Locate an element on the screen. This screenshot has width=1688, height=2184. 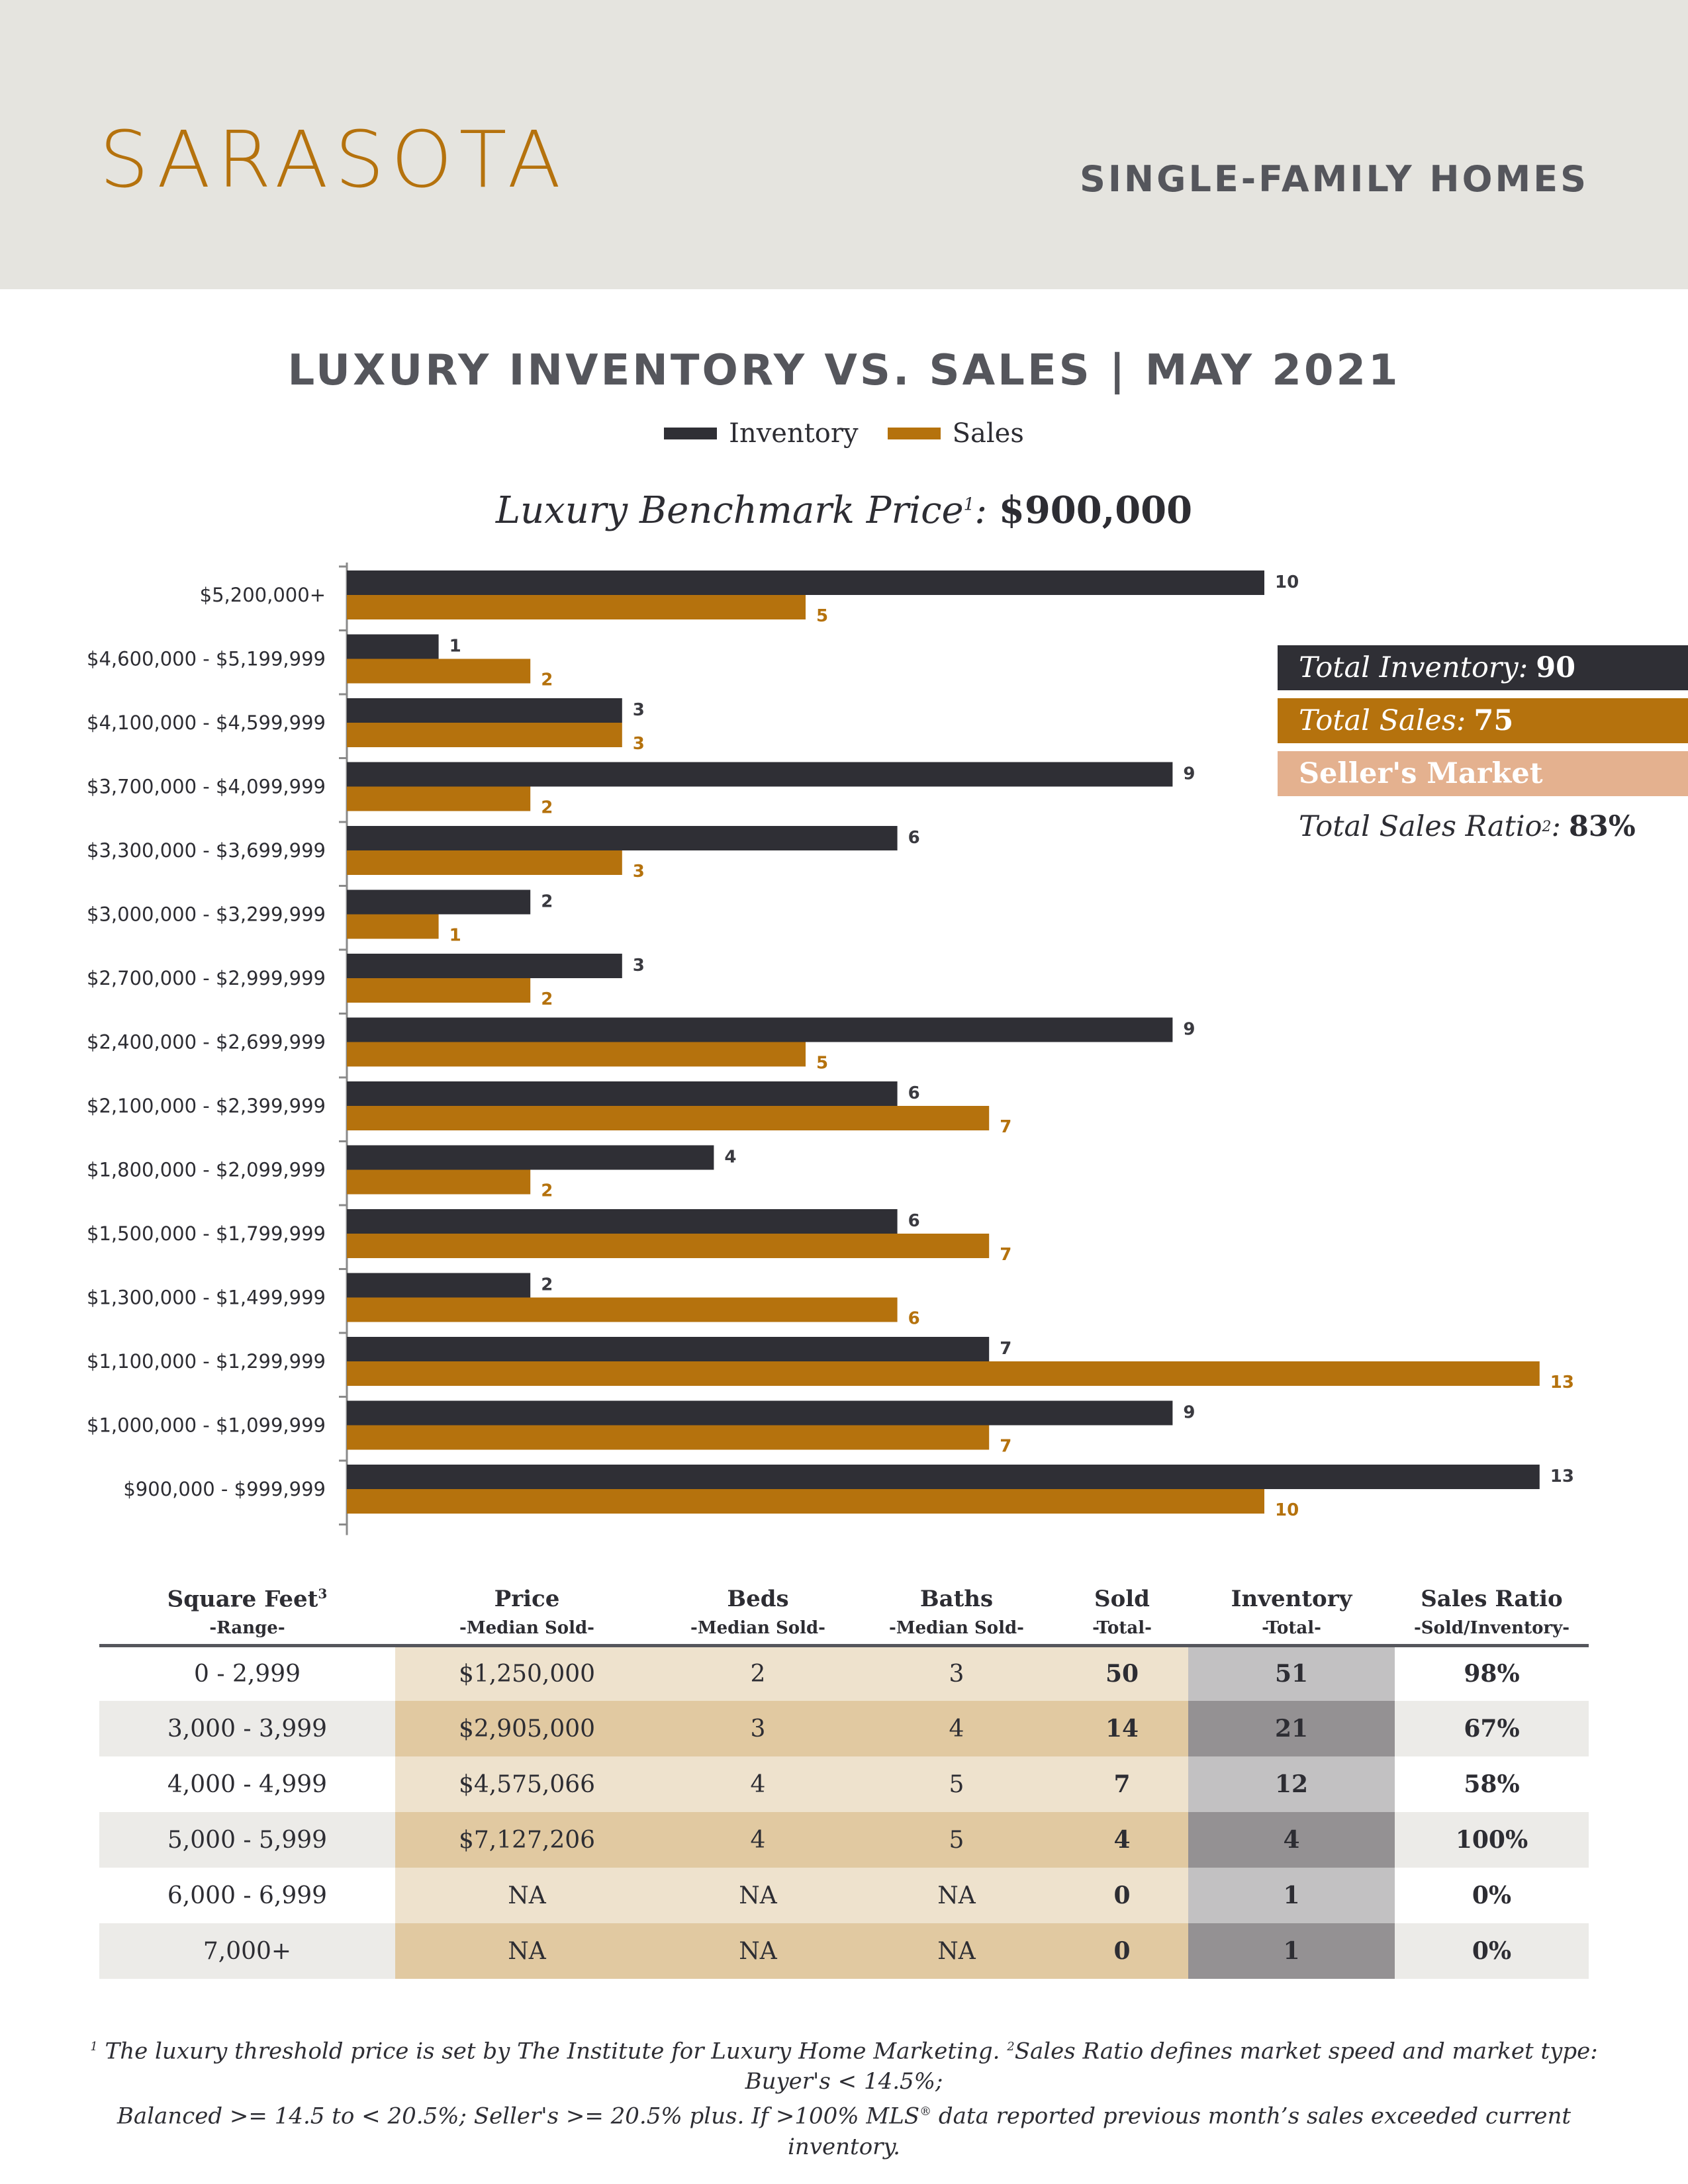
cell-sales-ratio: 58% is located at coordinates (1492, 1784).